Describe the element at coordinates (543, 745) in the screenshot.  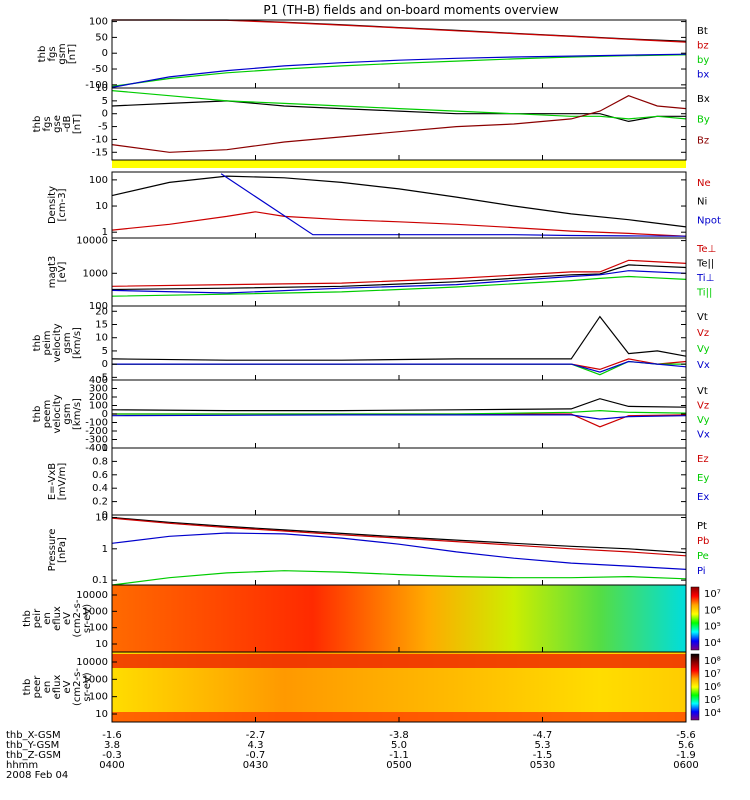
I see `footer-value: 5.3` at that location.